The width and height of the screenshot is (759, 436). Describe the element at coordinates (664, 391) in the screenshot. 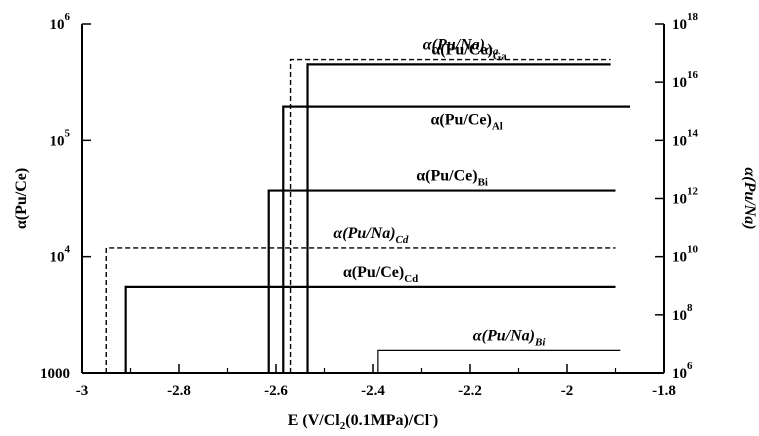

I see `x-tick-label: -1.8` at that location.